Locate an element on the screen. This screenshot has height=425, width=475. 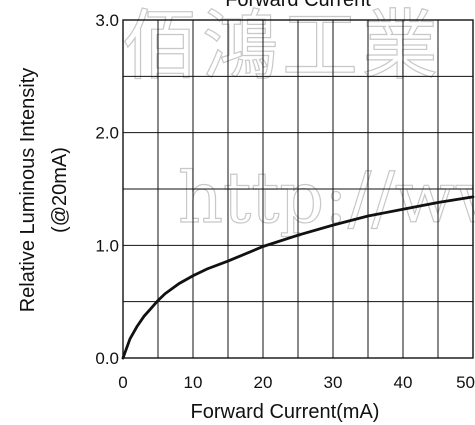
y-tick-label: 3.0 is located at coordinates (107, 20).